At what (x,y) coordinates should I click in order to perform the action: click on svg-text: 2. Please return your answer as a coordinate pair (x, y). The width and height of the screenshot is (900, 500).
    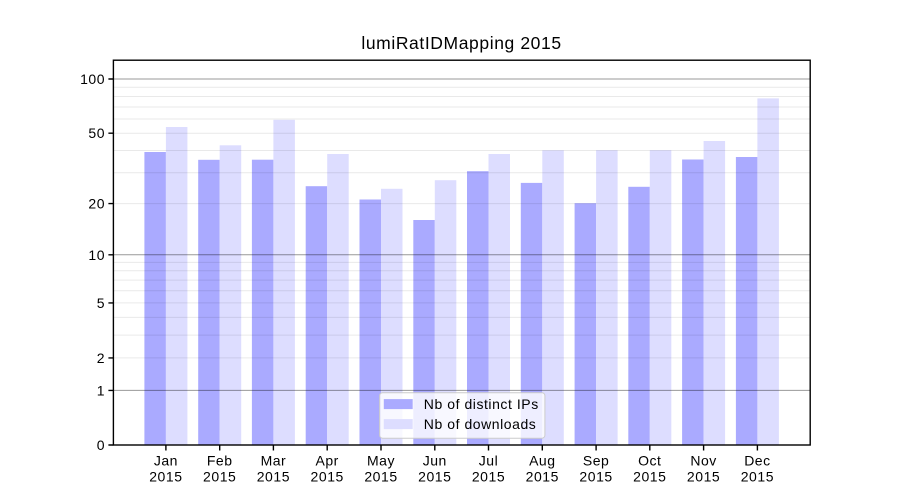
    Looking at the image, I should click on (101, 358).